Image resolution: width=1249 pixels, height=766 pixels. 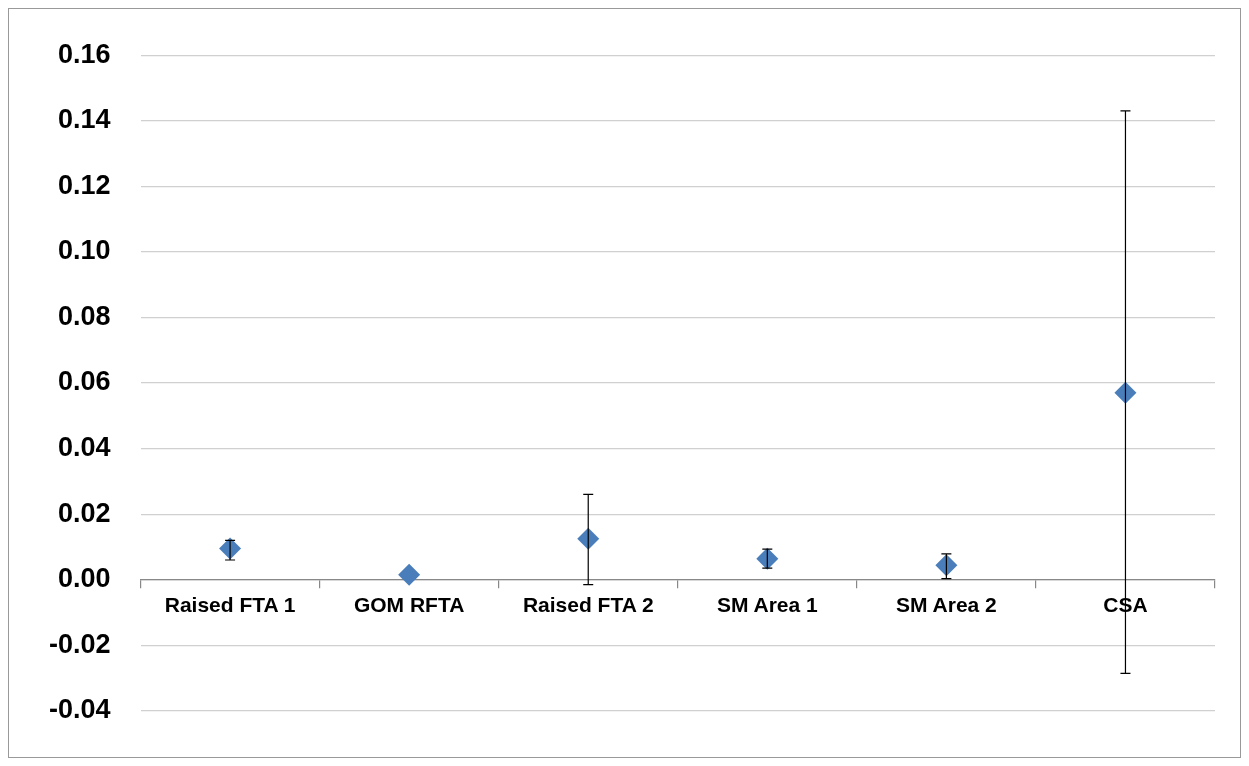 What do you see at coordinates (84, 578) in the screenshot?
I see `y-tick-label: 0.00` at bounding box center [84, 578].